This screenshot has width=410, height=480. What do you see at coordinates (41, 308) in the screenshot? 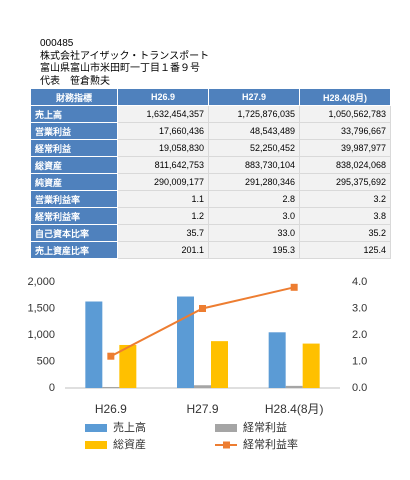
I see `y-tick-label: 1,500` at bounding box center [41, 308].